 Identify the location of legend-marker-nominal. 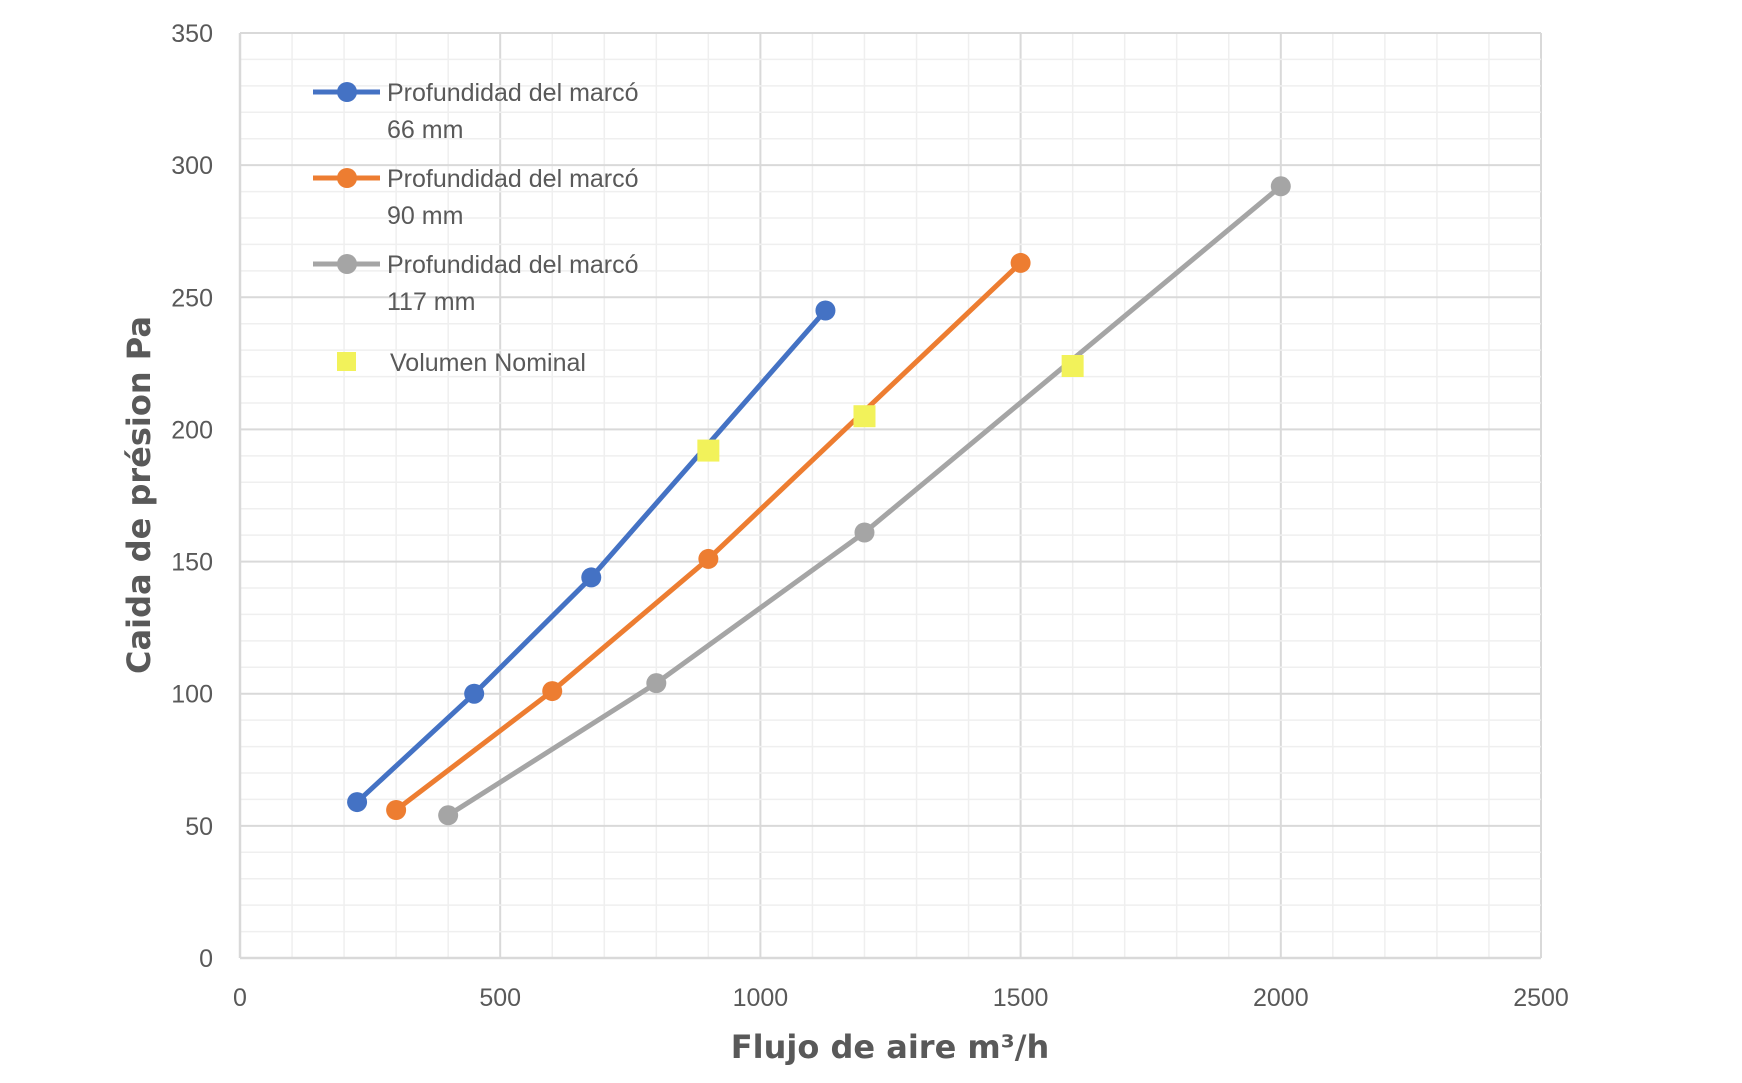
(346, 361).